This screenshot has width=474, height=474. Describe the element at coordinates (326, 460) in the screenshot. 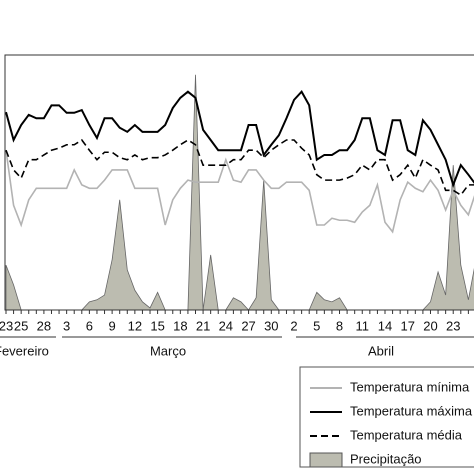

I see `legend-swatch` at that location.